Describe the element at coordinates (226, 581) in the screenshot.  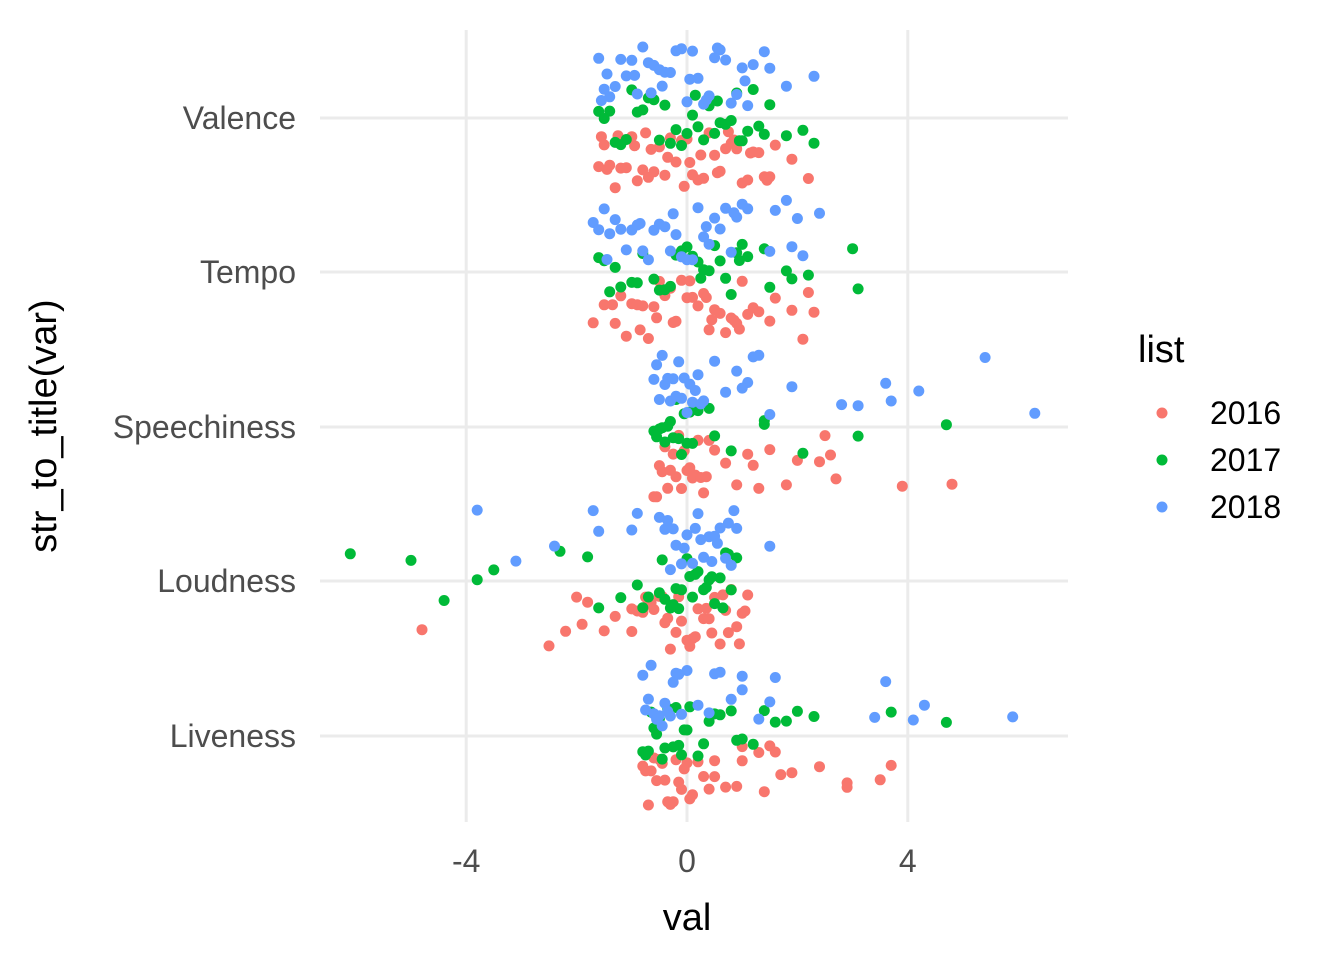
I see `y-tick-label: Loudness` at that location.